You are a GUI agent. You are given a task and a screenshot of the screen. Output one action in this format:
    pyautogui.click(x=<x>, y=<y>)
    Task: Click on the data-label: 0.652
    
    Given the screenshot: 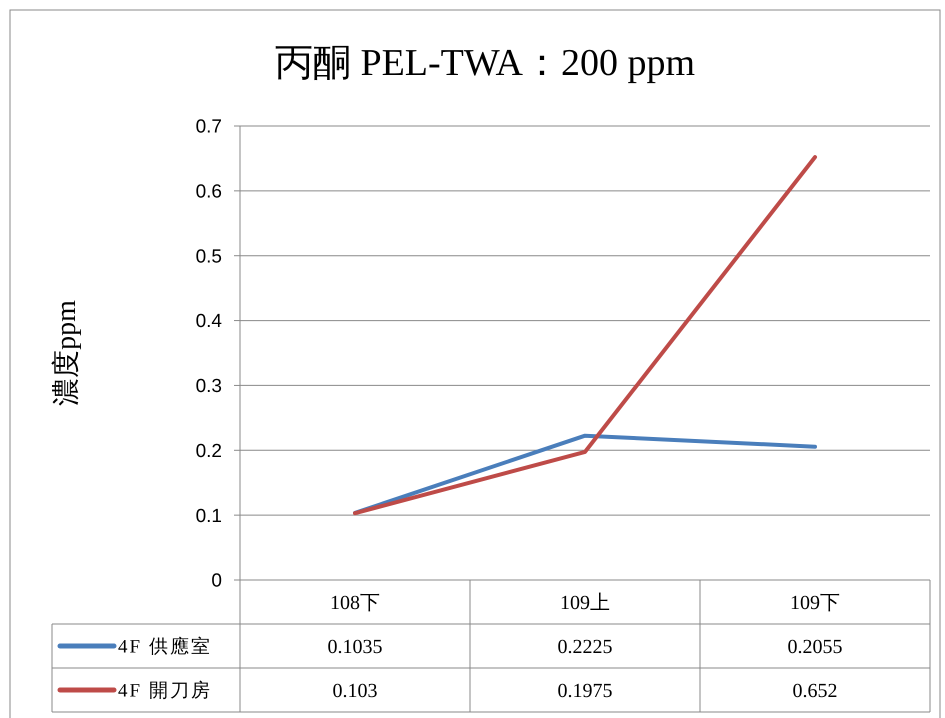 What is the action you would take?
    pyautogui.click(x=815, y=691)
    